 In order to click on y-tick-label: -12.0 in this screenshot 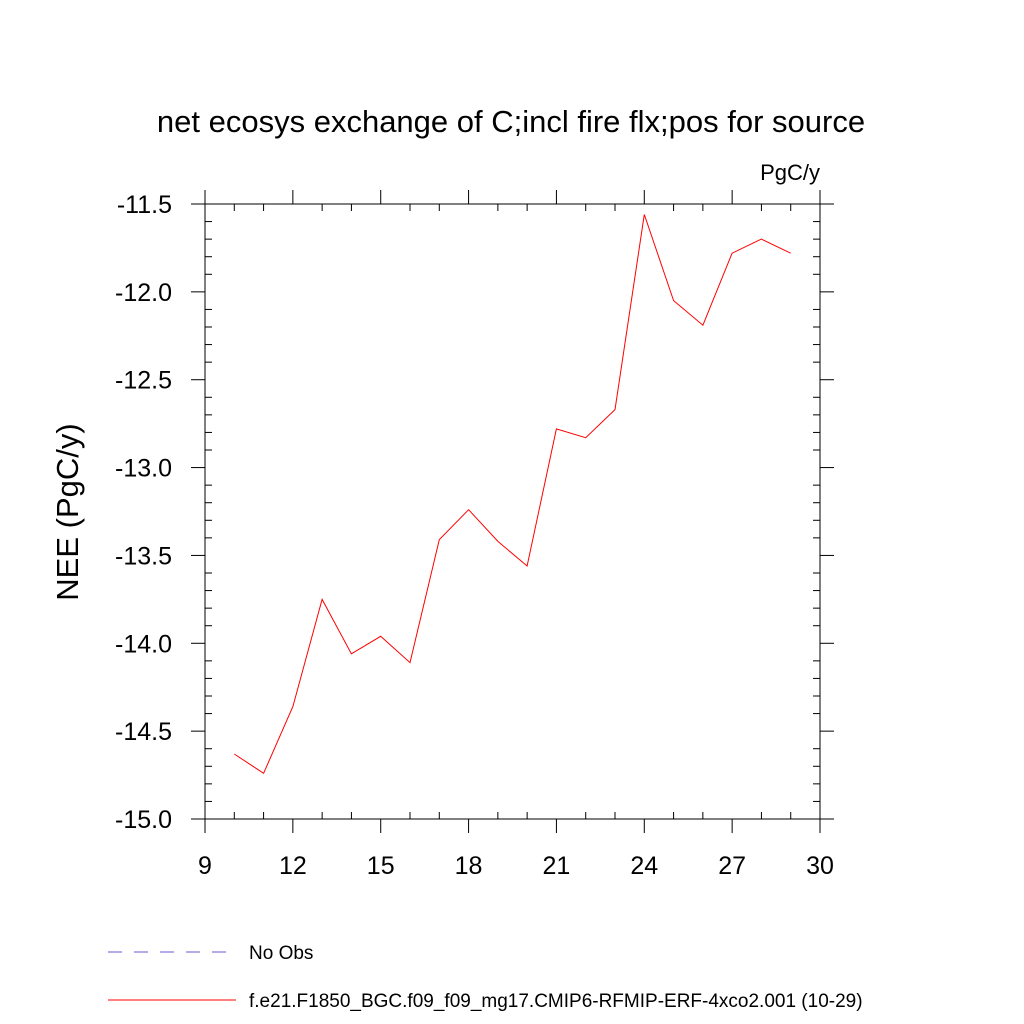, I will do `click(143, 293)`.